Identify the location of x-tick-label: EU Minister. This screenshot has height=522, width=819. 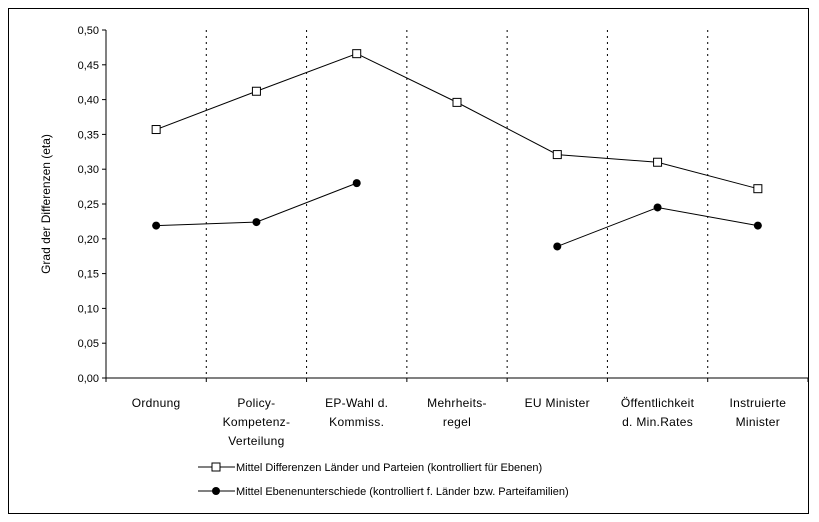
(557, 403).